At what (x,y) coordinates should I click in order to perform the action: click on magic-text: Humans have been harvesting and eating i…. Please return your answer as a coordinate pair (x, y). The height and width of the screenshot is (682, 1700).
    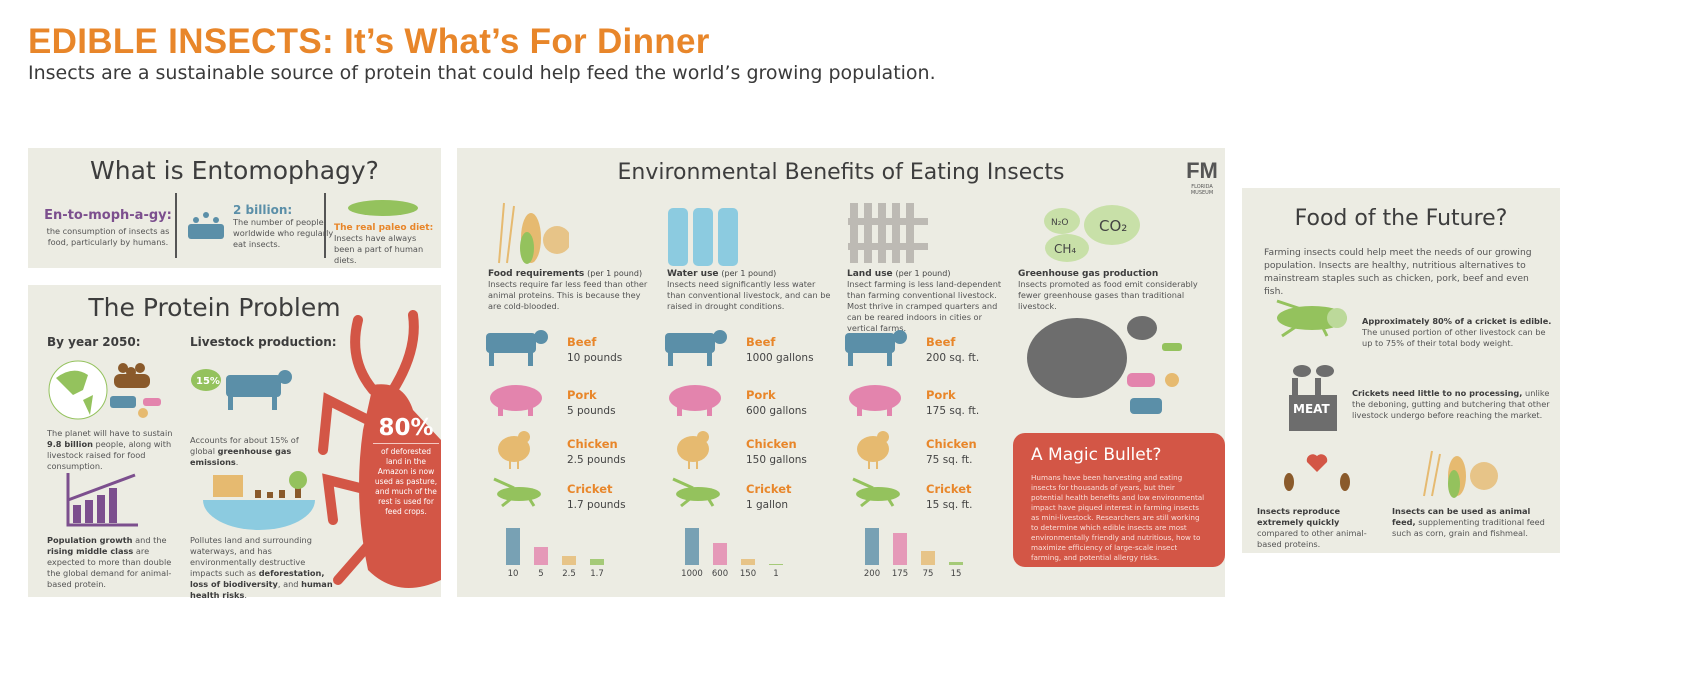
    Looking at the image, I should click on (1118, 517).